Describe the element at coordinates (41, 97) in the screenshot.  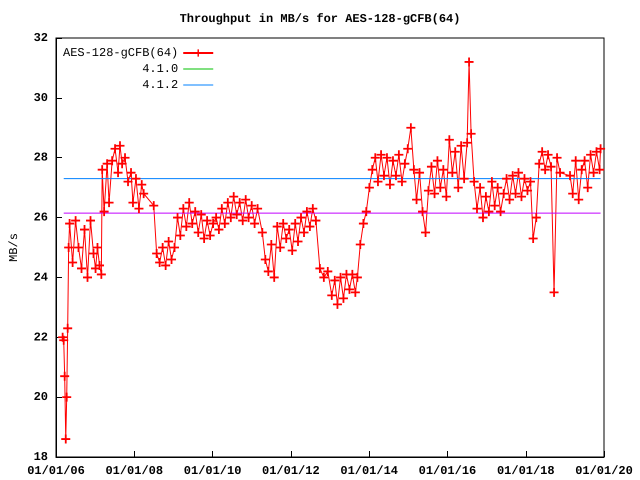
I see `y-tick-label: 30` at that location.